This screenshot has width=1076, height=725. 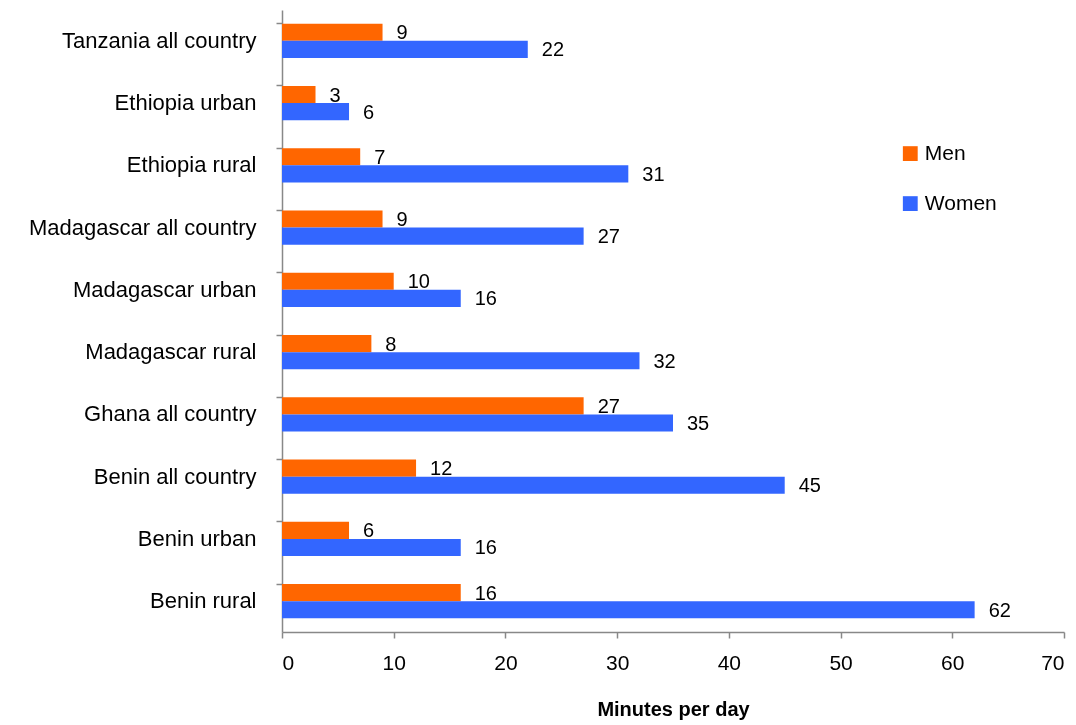 I want to click on y-tick-label: Ethiopia rural, so click(x=191, y=165).